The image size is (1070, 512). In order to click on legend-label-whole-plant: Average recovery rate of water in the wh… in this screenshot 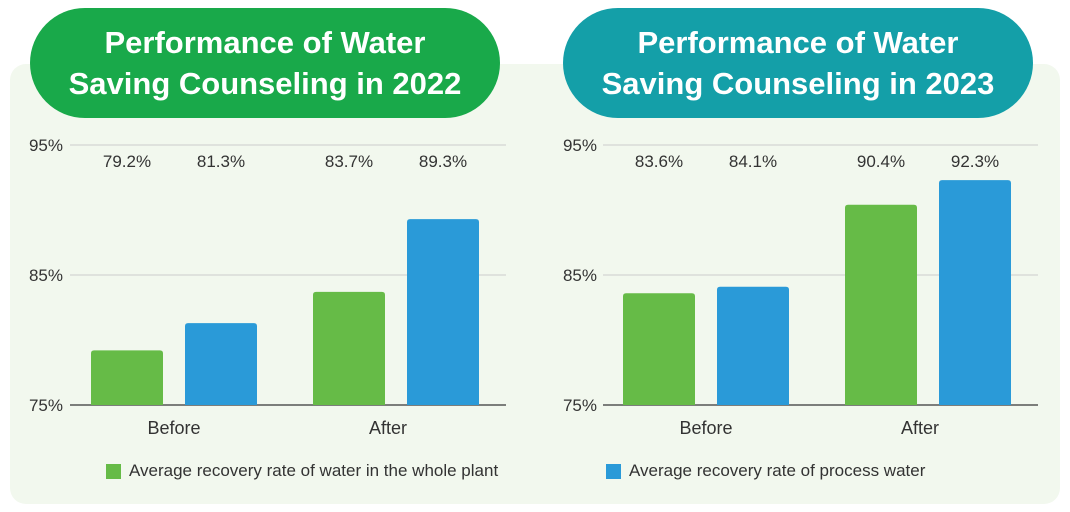, I will do `click(314, 470)`.